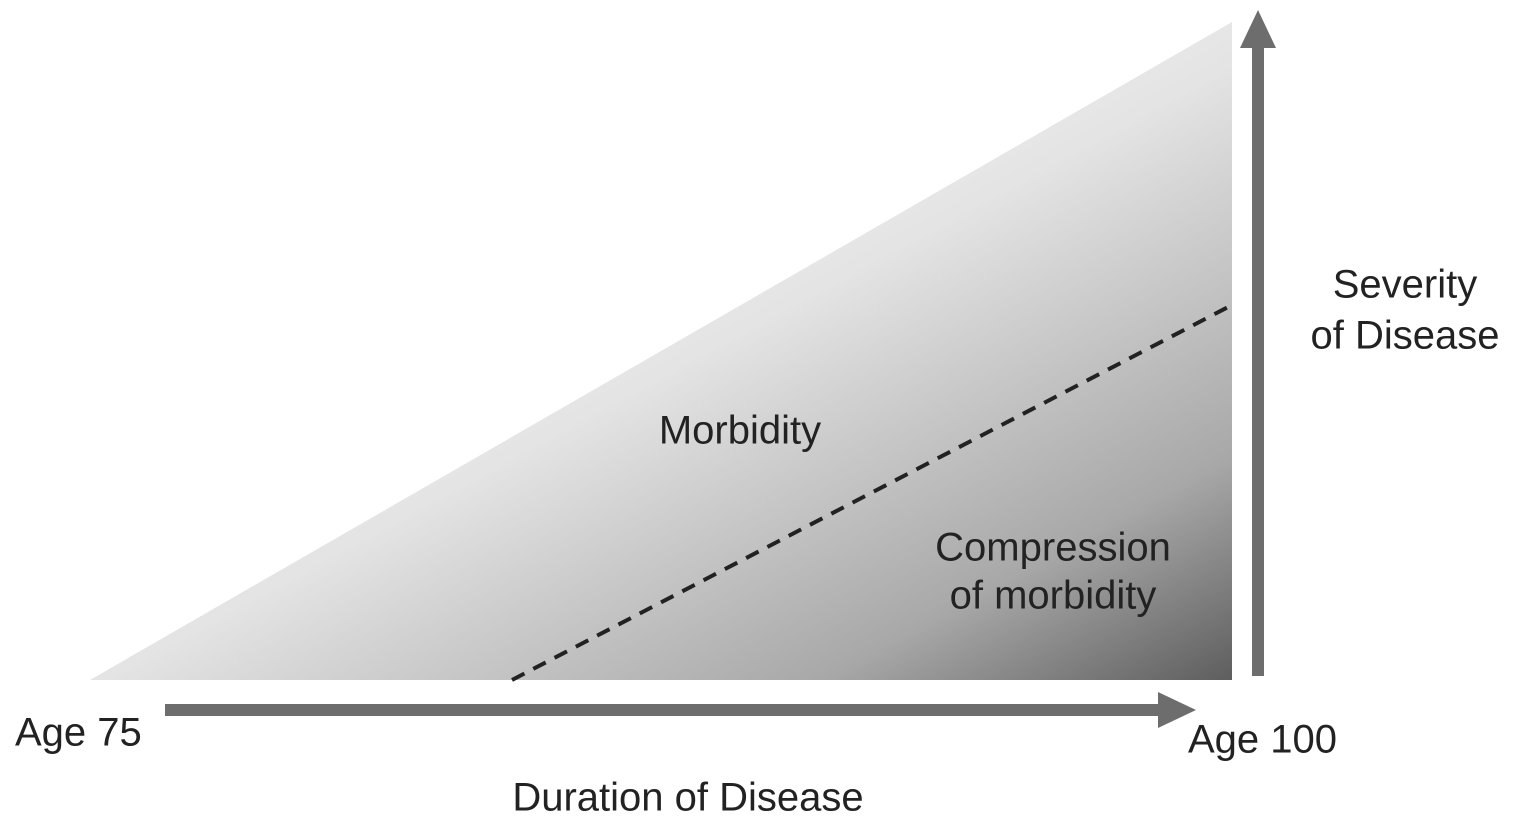  What do you see at coordinates (1177, 710) in the screenshot?
I see `x-axis-arrowhead` at bounding box center [1177, 710].